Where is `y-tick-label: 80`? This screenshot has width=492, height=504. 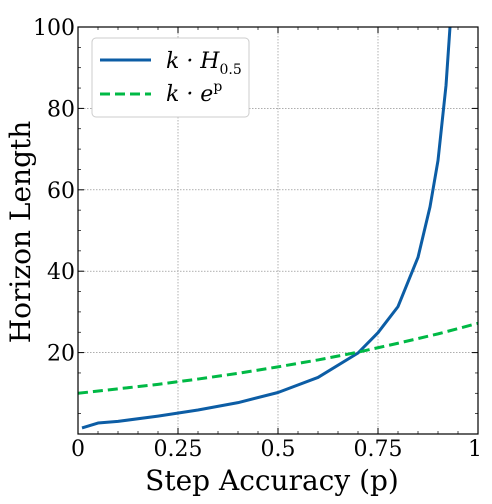 y-tick-label: 80 is located at coordinates (61, 109).